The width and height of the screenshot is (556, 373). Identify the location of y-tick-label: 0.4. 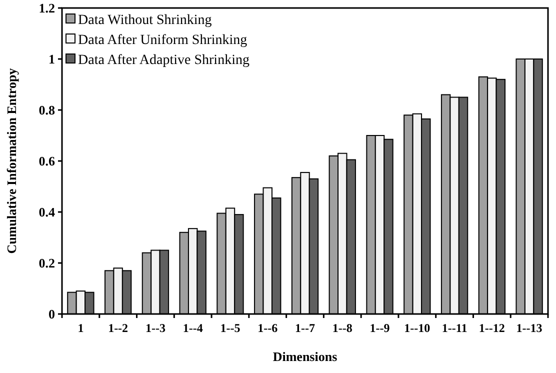
(47, 212).